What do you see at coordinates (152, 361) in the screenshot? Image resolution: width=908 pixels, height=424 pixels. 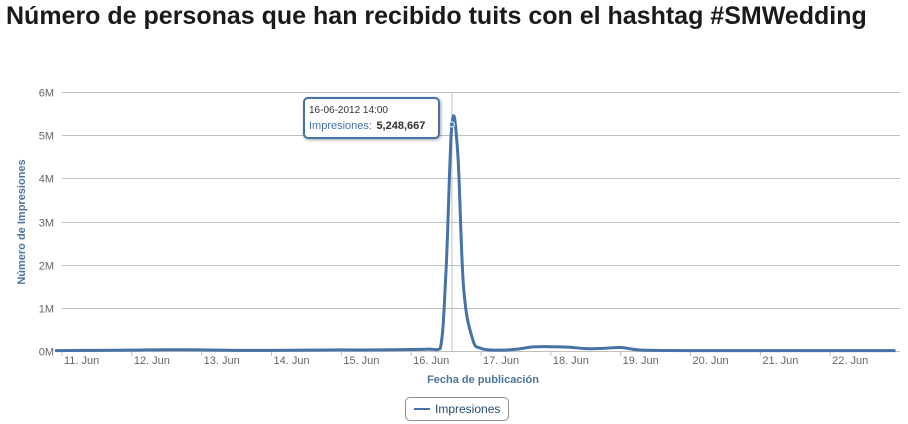 I see `x-tick-label: 12. Jun` at bounding box center [152, 361].